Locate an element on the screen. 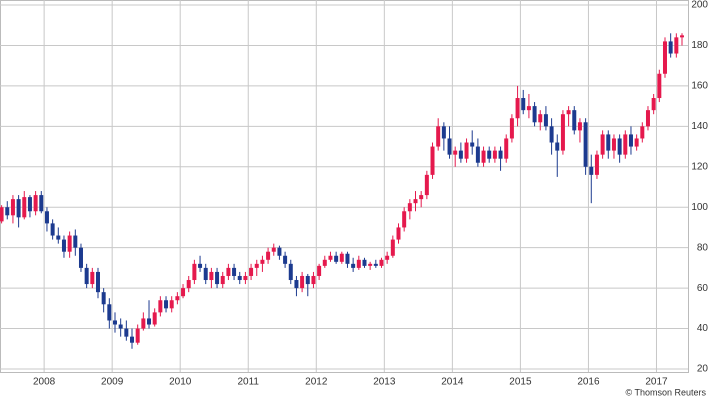 This screenshot has width=710, height=405. x-tick-label: 2009 is located at coordinates (112, 382).